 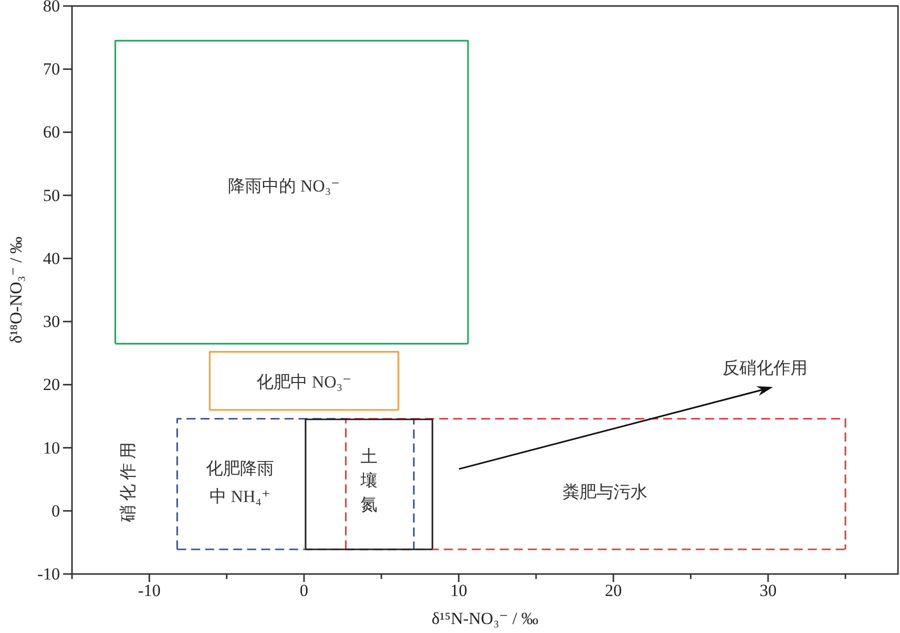 What do you see at coordinates (485, 618) in the screenshot?
I see `x-axis-title: δ¹⁵N-NO₃⁻ / ‰` at bounding box center [485, 618].